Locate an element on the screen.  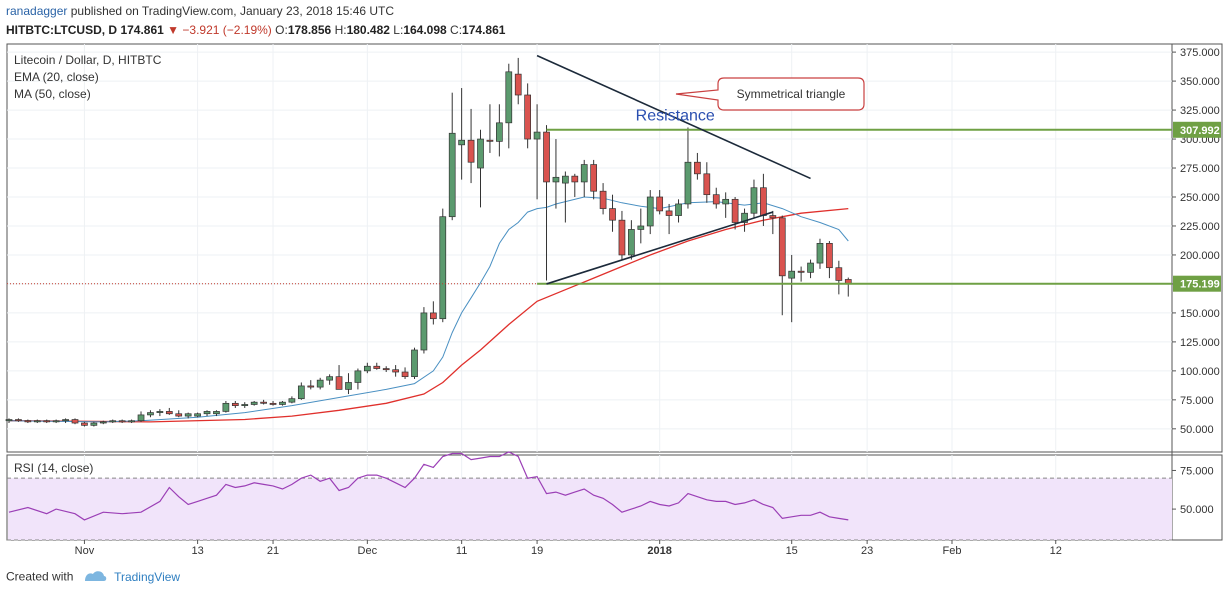
rsi-tick-label: 50.000 is located at coordinates (1197, 510).